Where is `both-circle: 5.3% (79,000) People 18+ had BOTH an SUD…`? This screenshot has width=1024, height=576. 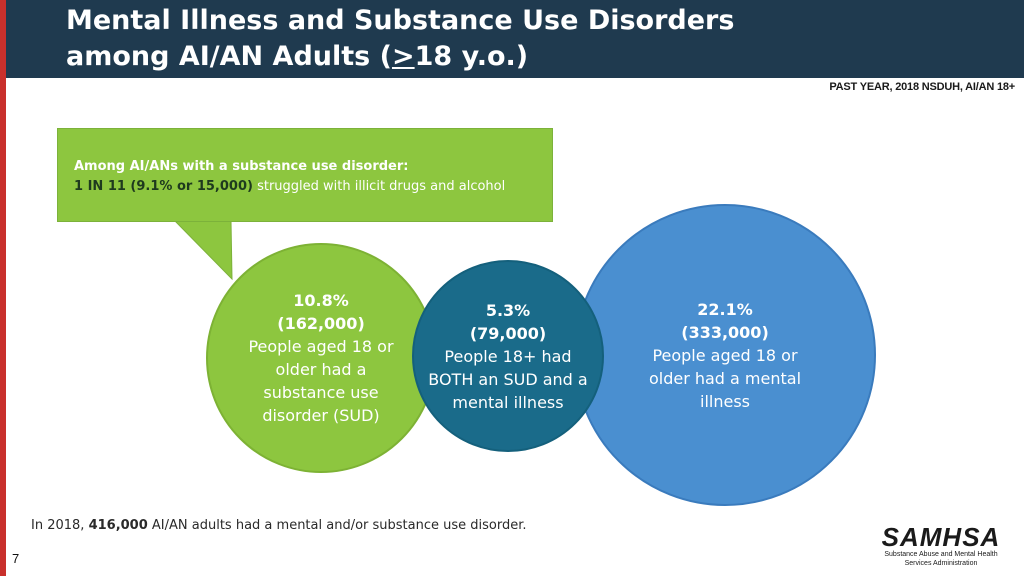
both-circle: 5.3% (79,000) People 18+ had BOTH an SUD… is located at coordinates (508, 356).